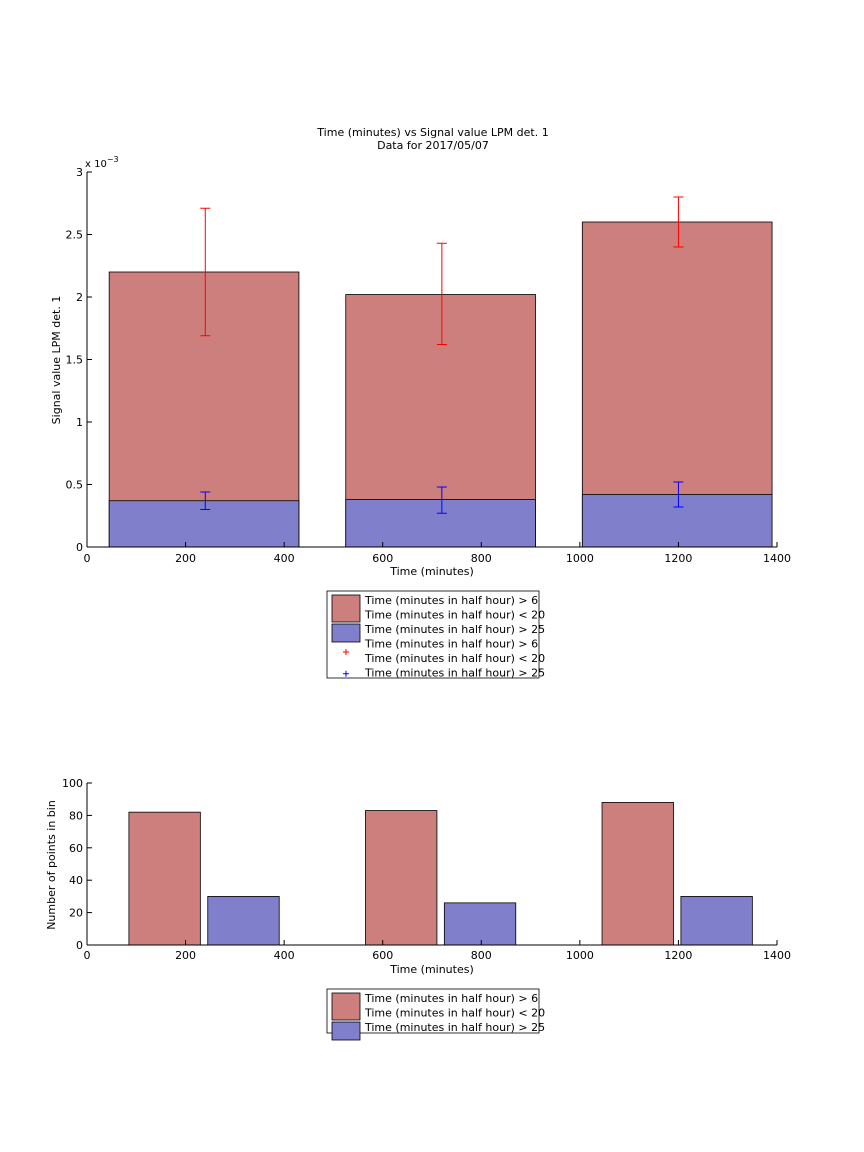  I want to click on chart-2-x-tick-label: 200, so click(185, 955).